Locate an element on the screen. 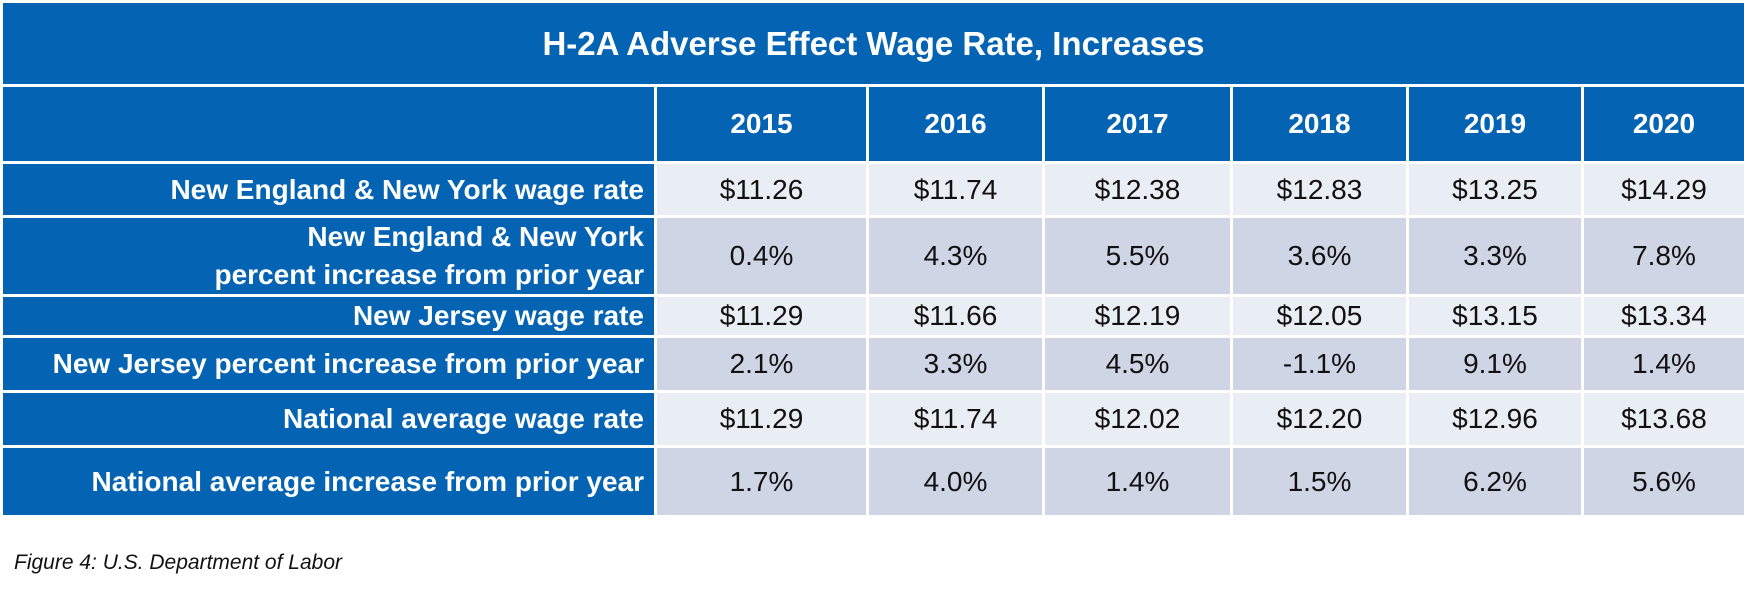 The image size is (1744, 590). table-title: H-2A Adverse Effect Wage Rate, Increases is located at coordinates (872, 43).